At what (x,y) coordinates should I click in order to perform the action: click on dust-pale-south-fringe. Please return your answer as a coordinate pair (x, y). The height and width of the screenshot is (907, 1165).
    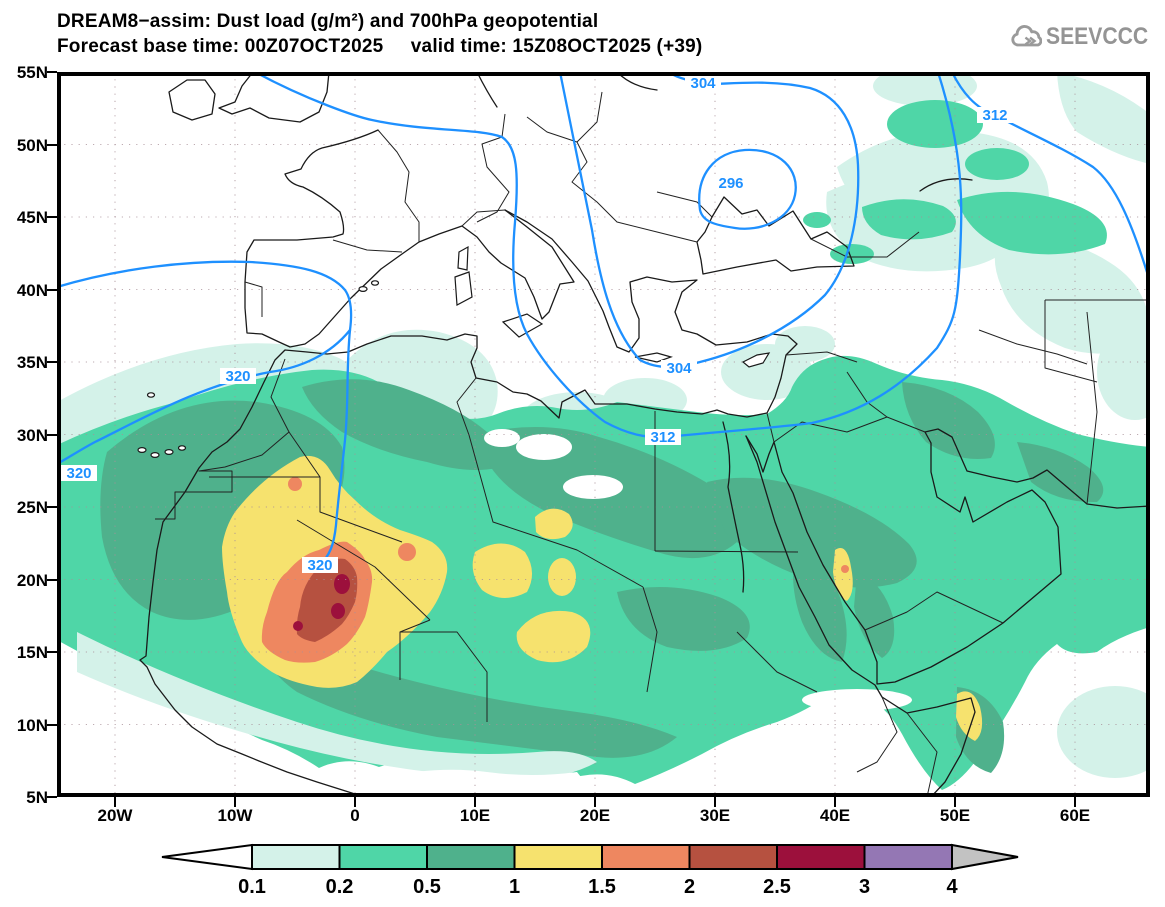
    Looking at the image, I should click on (337, 706).